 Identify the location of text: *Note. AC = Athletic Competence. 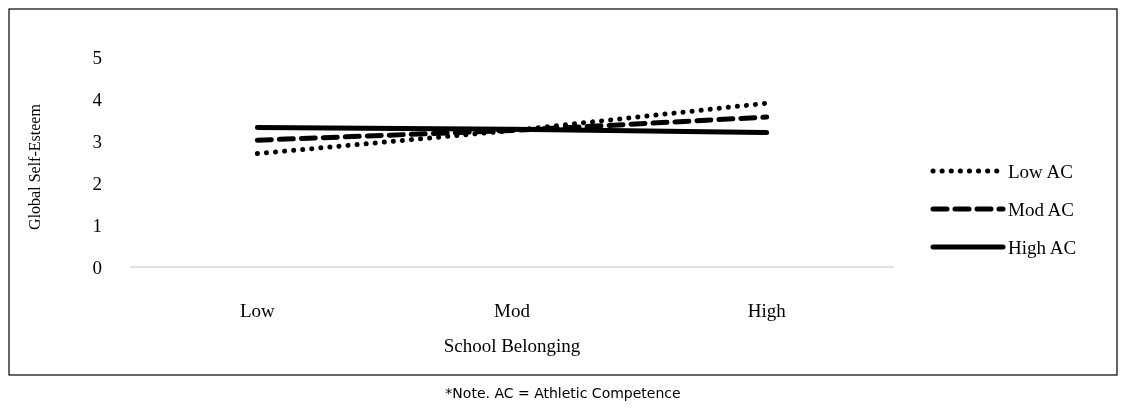
(563, 393).